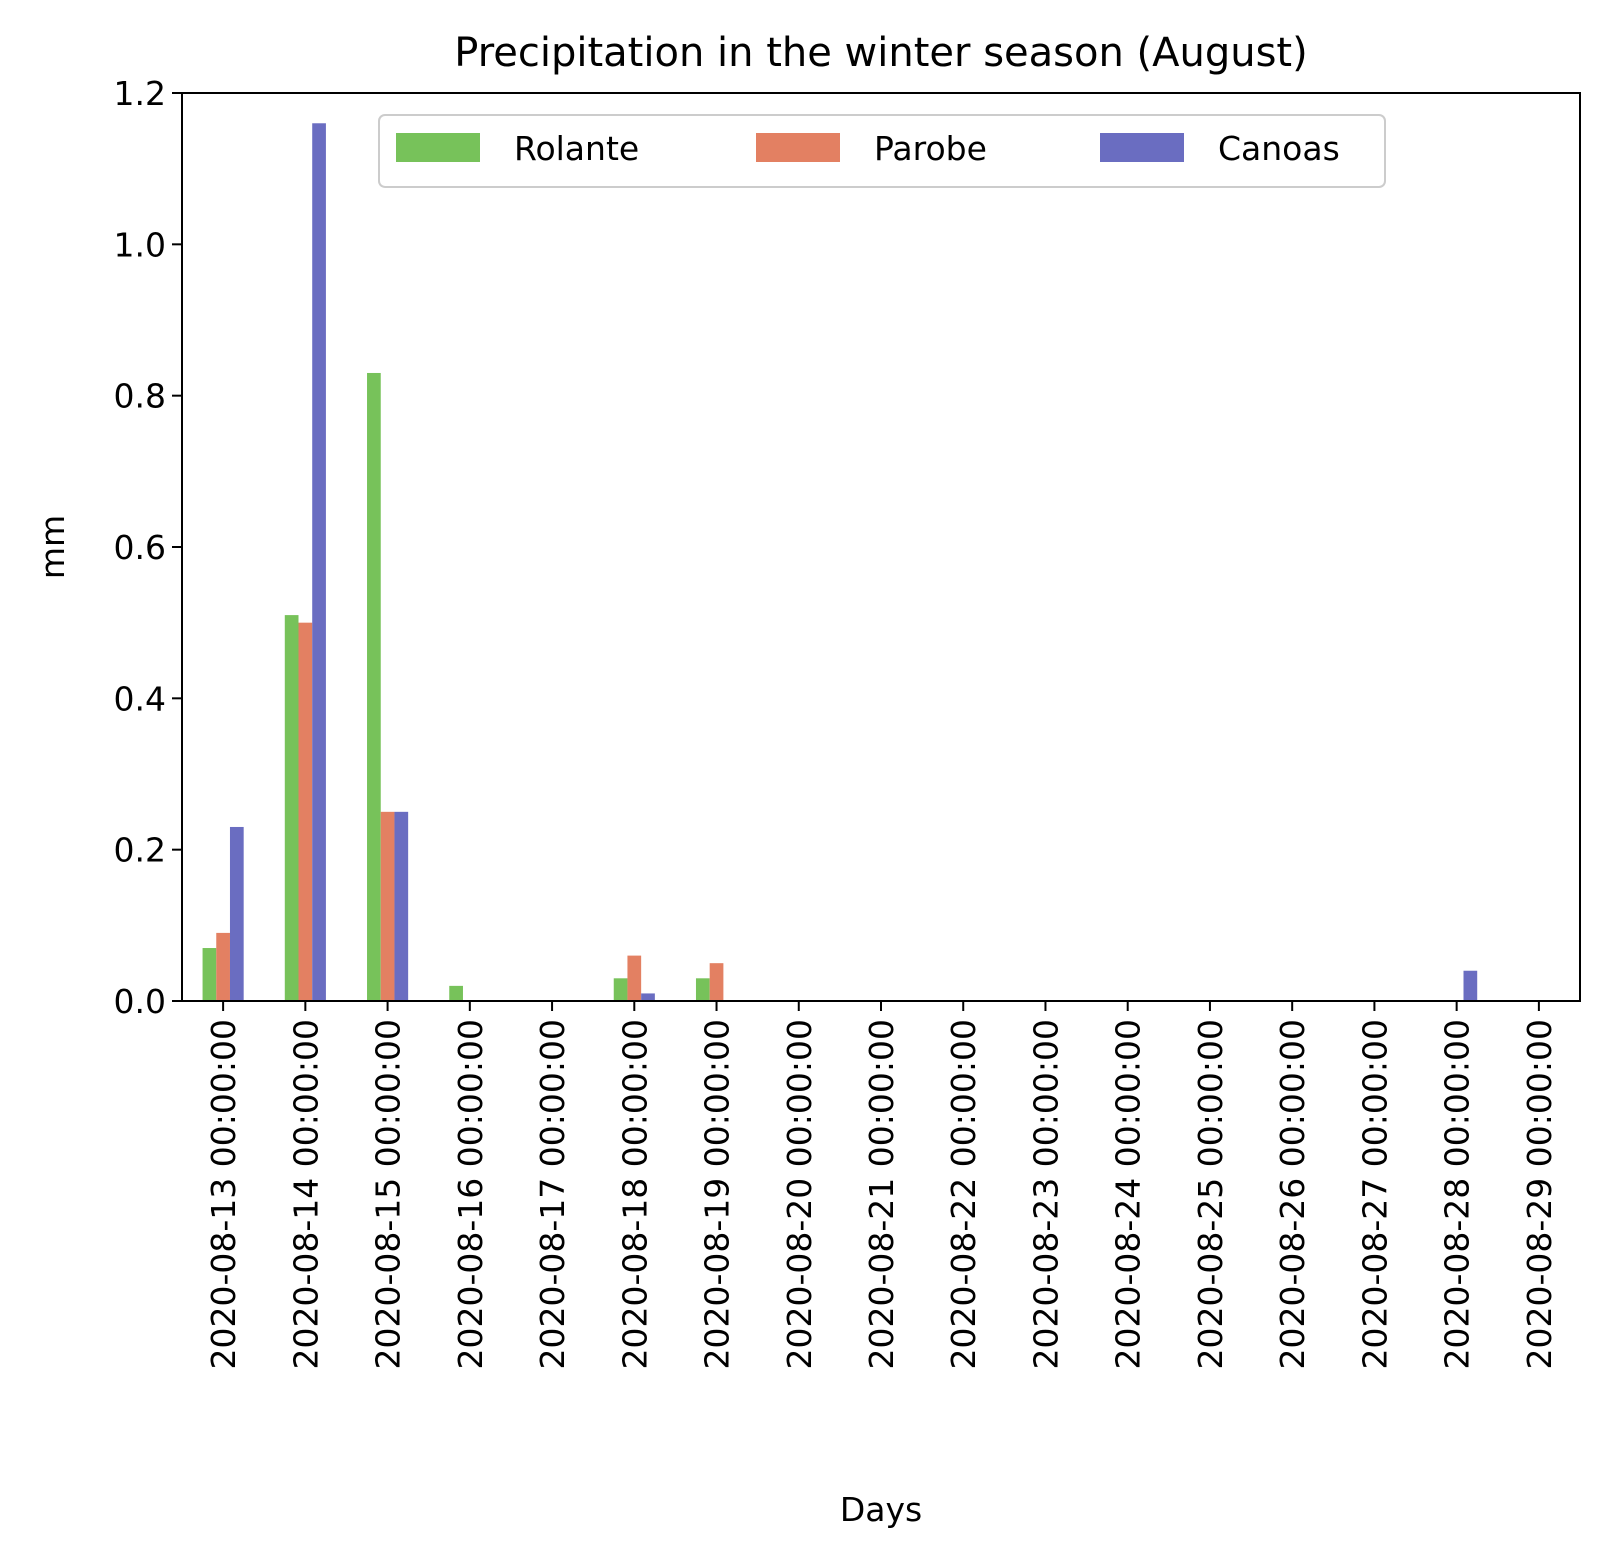 The width and height of the screenshot is (1607, 1557). Describe the element at coordinates (223, 1194) in the screenshot. I see `x-tick-label: 2020-08-13 00:00:00` at that location.